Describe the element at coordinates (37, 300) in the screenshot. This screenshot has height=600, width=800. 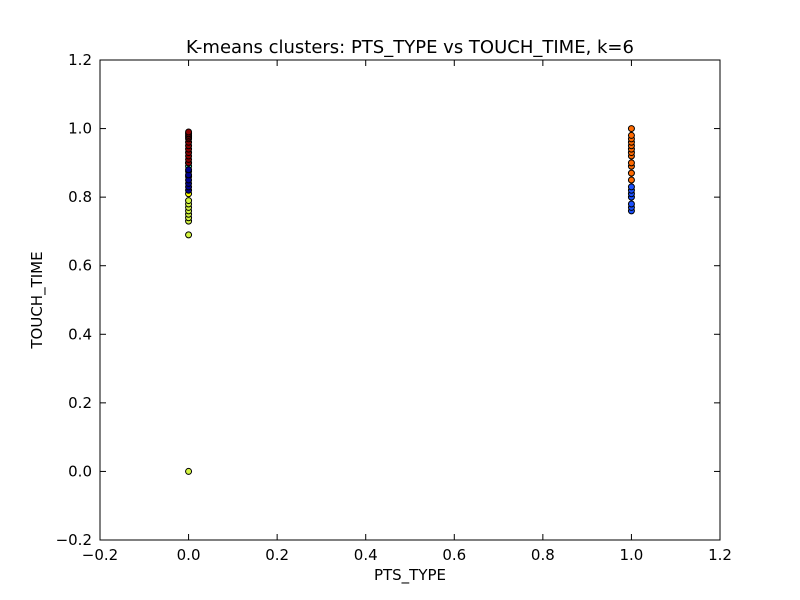
I see `y-axis-title: TOUCH_TIME` at that location.